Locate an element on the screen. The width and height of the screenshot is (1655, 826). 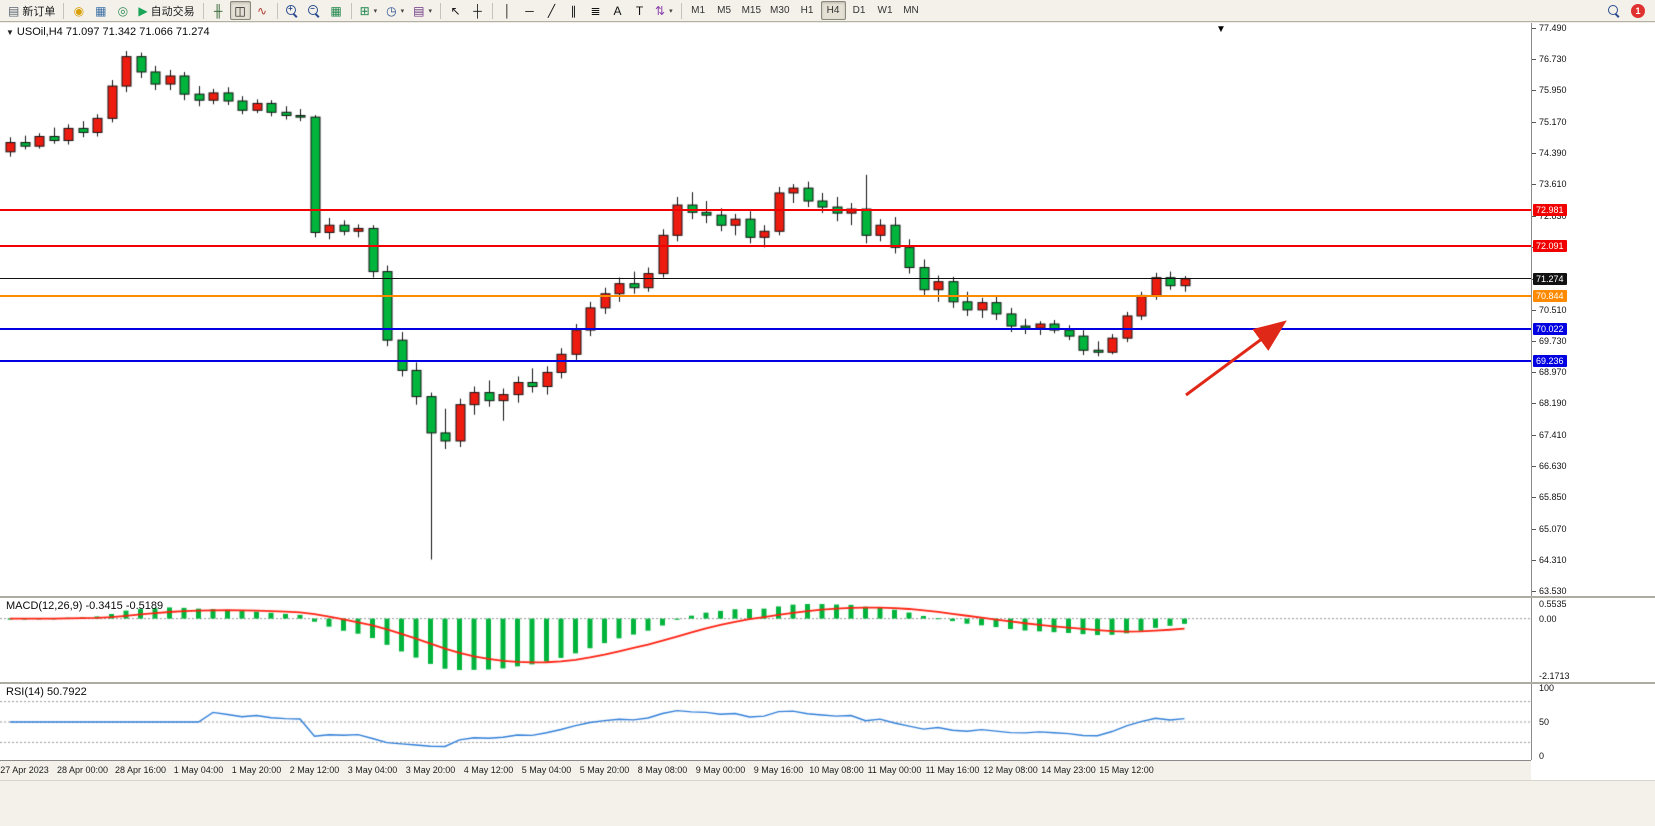
price-badge-72.091: 72.091 is located at coordinates (1550, 245).